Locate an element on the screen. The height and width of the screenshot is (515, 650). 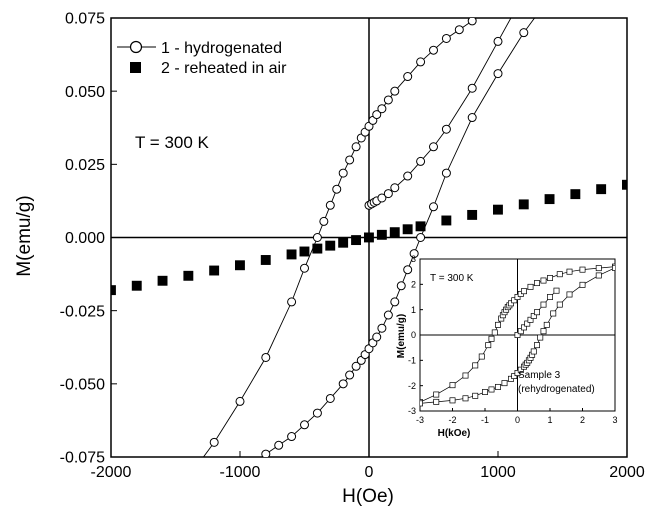
legend-label-hydrogenated: 1 - hydrogenated is located at coordinates (221, 48).